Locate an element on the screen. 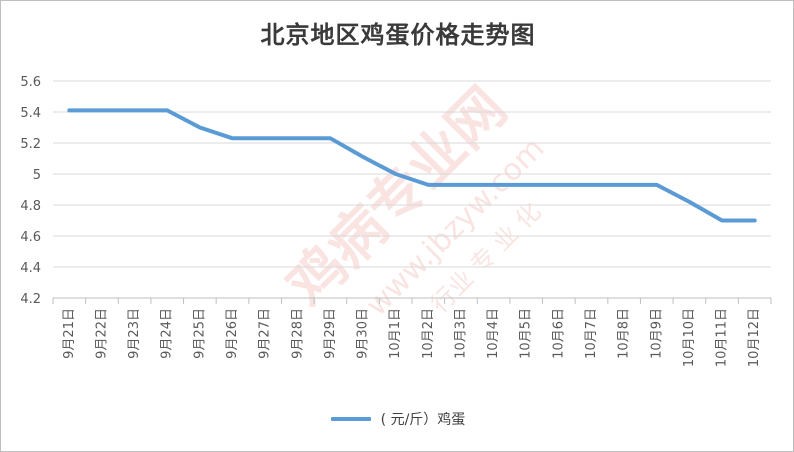 Image resolution: width=794 pixels, height=452 pixels. x-tick-label: 10月11日 is located at coordinates (722, 337).